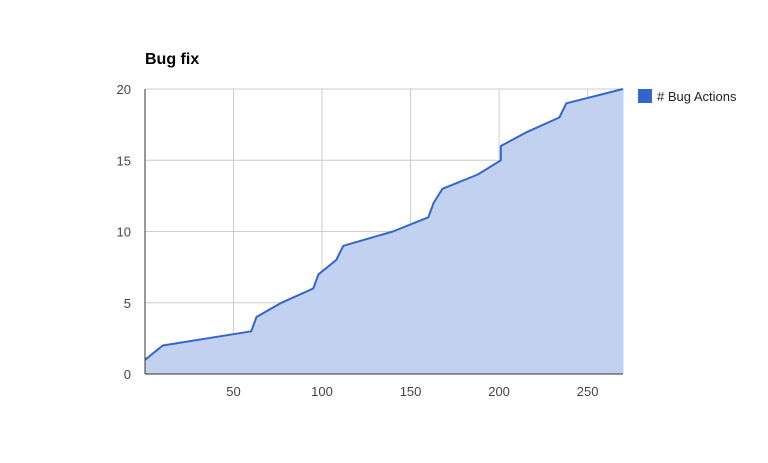 Image resolution: width=768 pixels, height=463 pixels. I want to click on y-tick-label: 20, so click(124, 89).